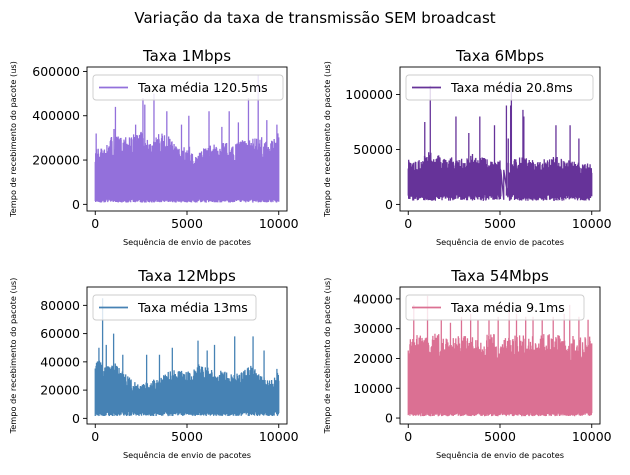  I want to click on y-tick-label: 10000, so click(373, 388).